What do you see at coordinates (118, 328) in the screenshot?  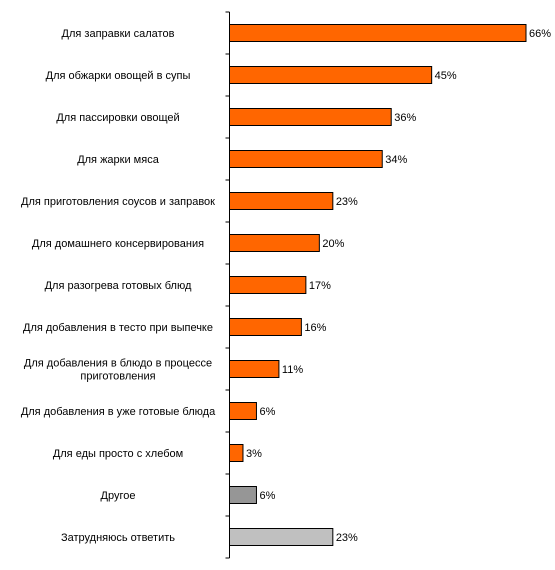 I see `category-label: Для добавления в тесто при выпечке` at bounding box center [118, 328].